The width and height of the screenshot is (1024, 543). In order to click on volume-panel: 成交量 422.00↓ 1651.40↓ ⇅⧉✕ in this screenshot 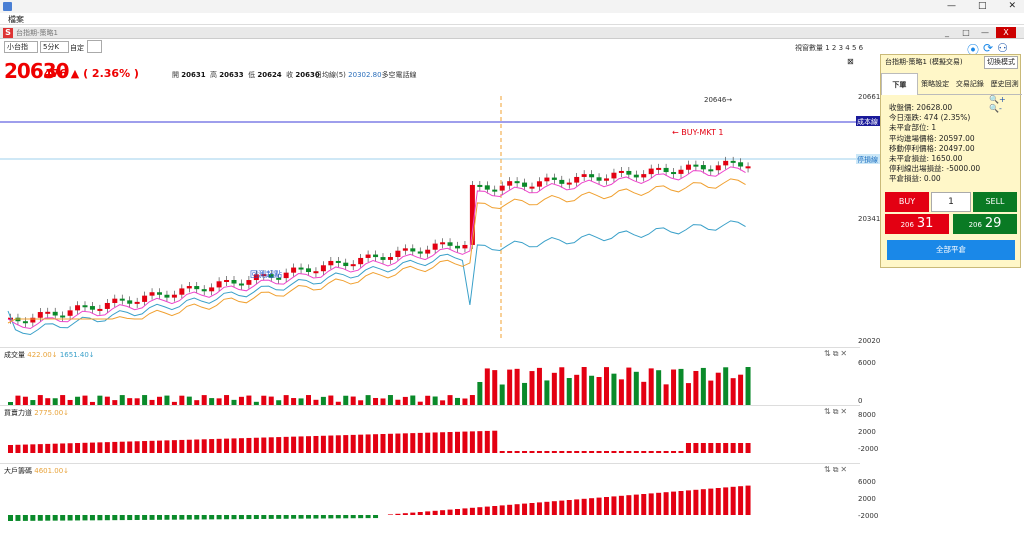, I will do `click(430, 376)`.